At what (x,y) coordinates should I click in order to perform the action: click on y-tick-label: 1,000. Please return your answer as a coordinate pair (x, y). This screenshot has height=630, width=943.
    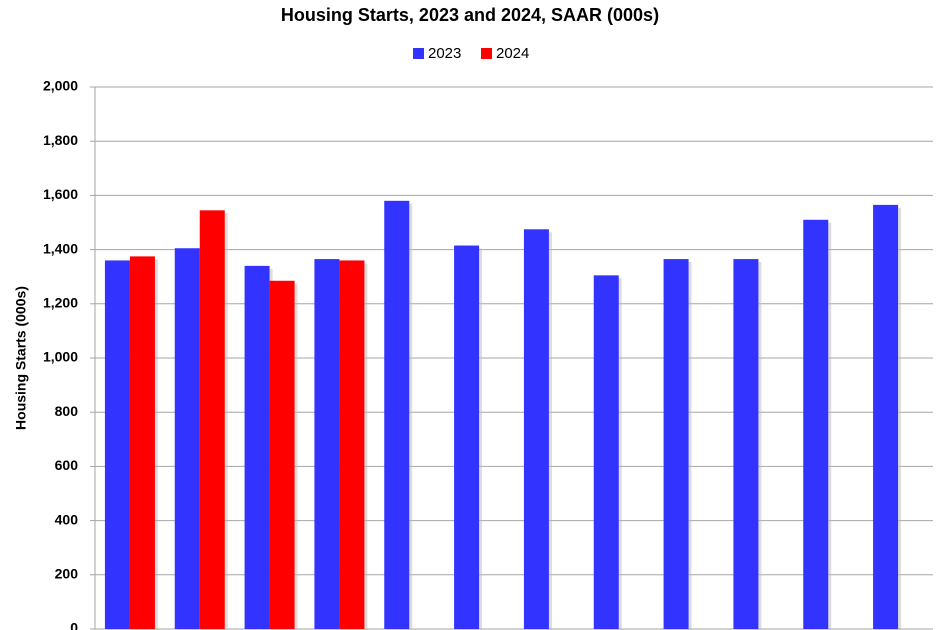
    Looking at the image, I should click on (60, 357).